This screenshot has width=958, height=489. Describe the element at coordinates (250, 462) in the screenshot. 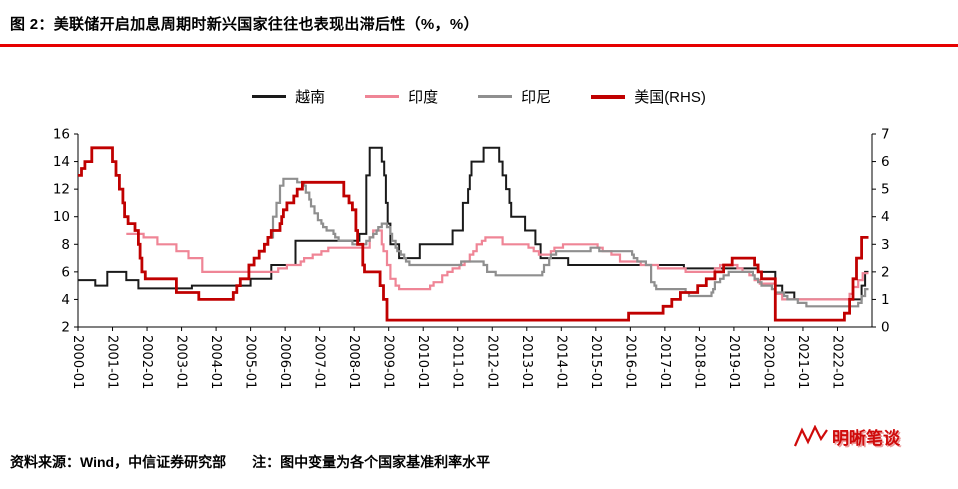

I see `figure-footer: 资料来源：Wind，中信证券研究部 注：图中变量为各个国家基准利率水平` at that location.